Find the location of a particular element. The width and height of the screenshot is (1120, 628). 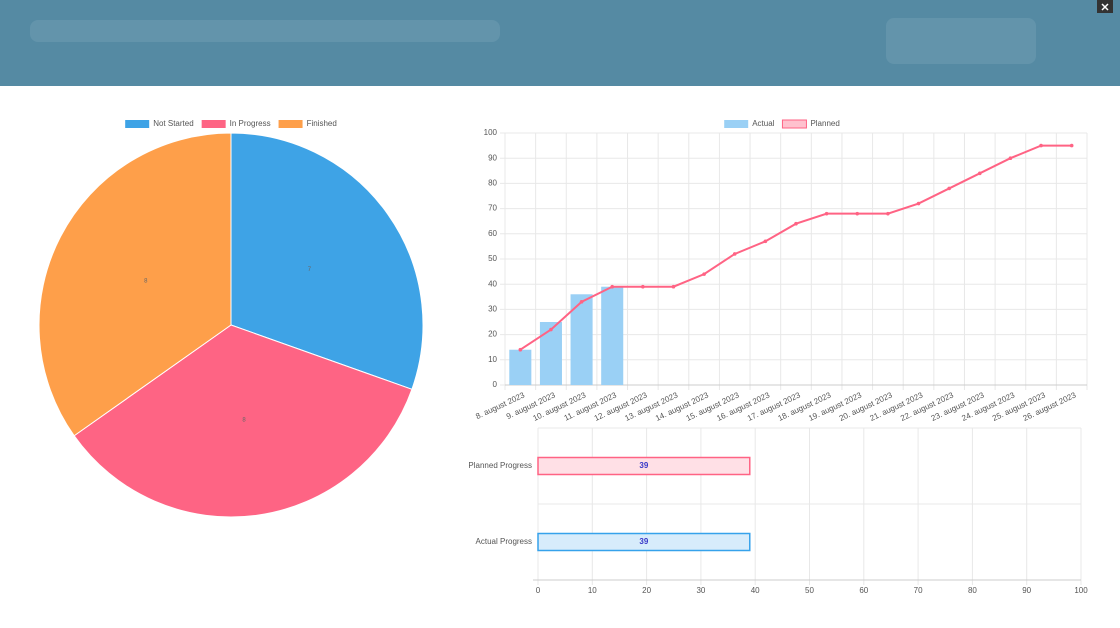

y-tick-label: 80 is located at coordinates (492, 183).